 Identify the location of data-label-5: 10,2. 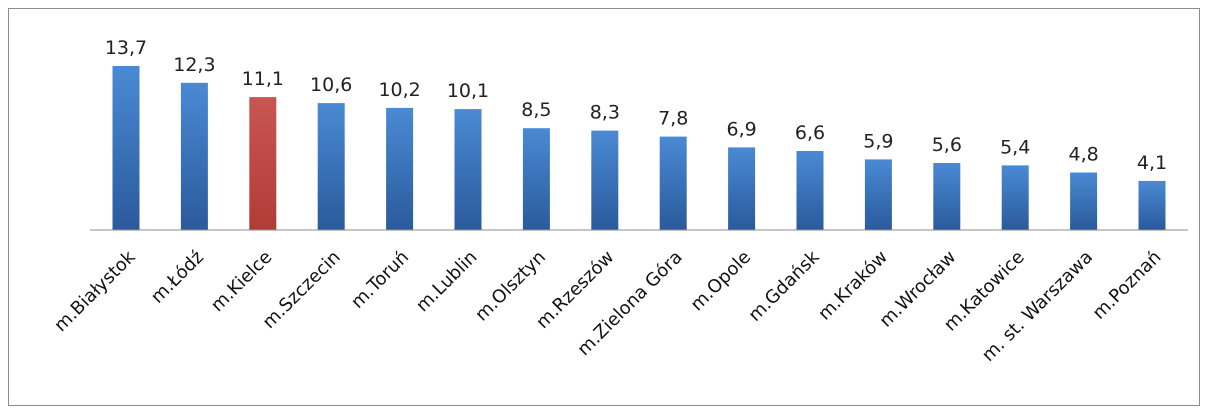
(399, 90).